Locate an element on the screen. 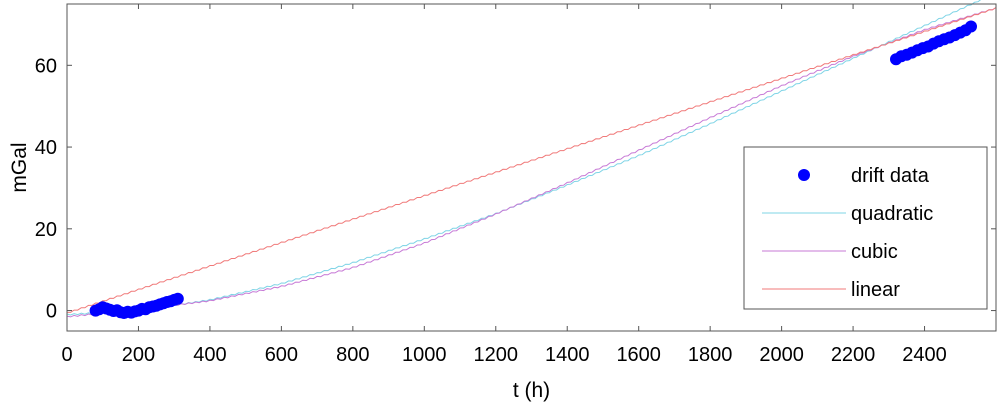  legend-label-linear: linear is located at coordinates (875, 290).